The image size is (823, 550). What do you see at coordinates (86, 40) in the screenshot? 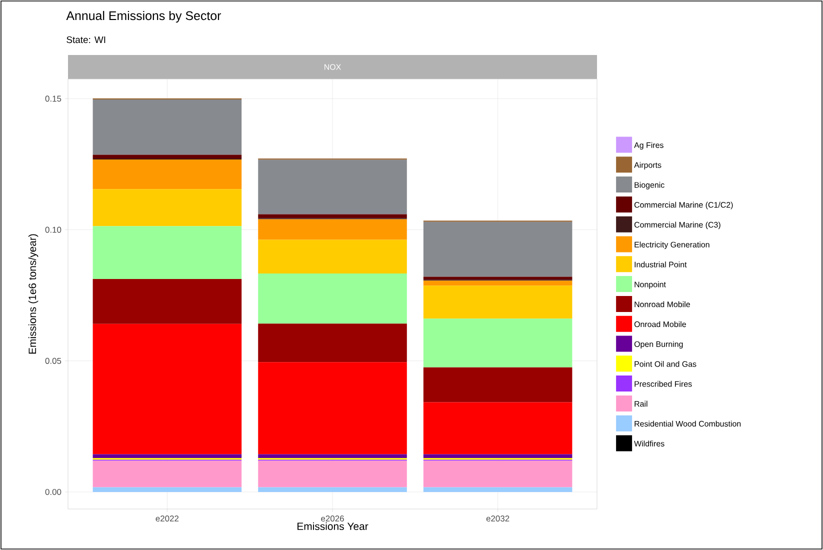
I see `chart-subtitle: State: WI` at bounding box center [86, 40].